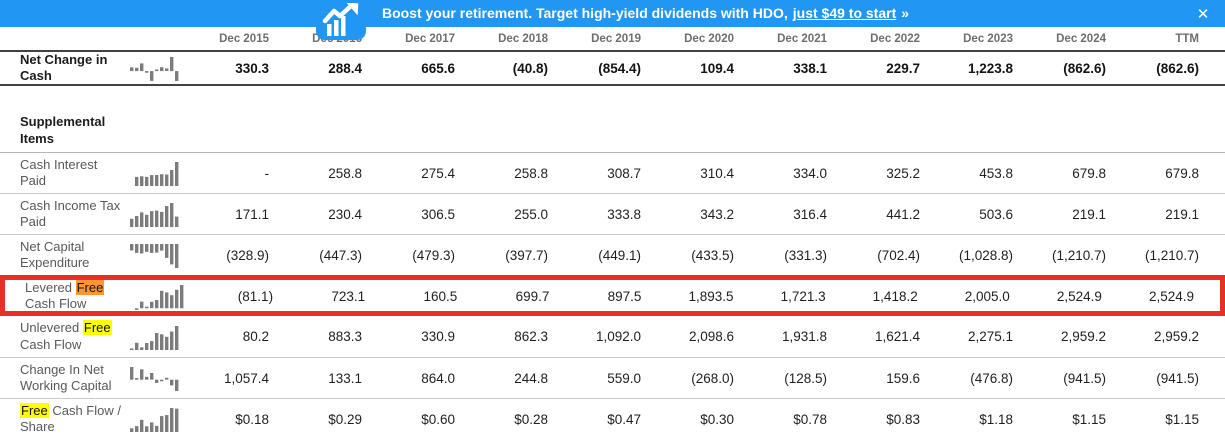 The width and height of the screenshot is (1225, 439). Describe the element at coordinates (903, 378) in the screenshot. I see `value-change-in-net-working-capital-dec-2022: 159.6` at that location.